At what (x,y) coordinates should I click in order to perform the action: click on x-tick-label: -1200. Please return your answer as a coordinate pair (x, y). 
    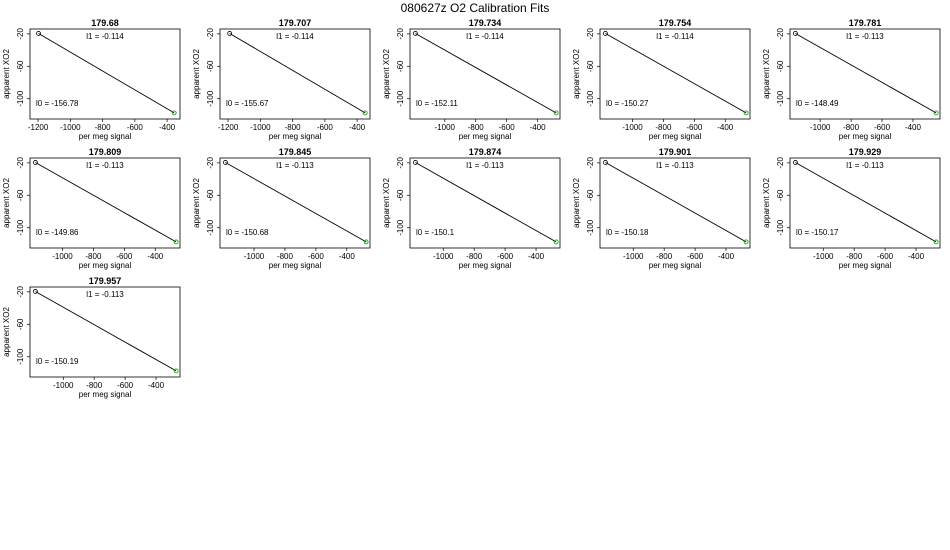
    Looking at the image, I should click on (38, 127).